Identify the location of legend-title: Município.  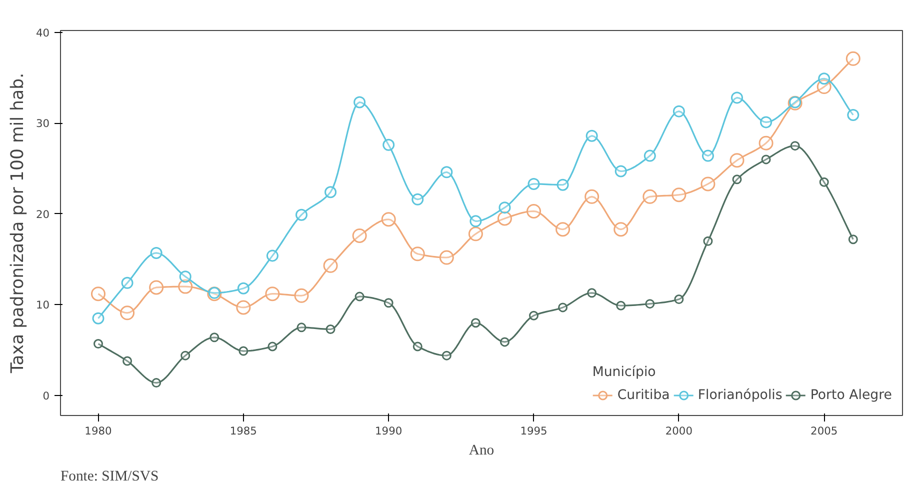
(624, 372).